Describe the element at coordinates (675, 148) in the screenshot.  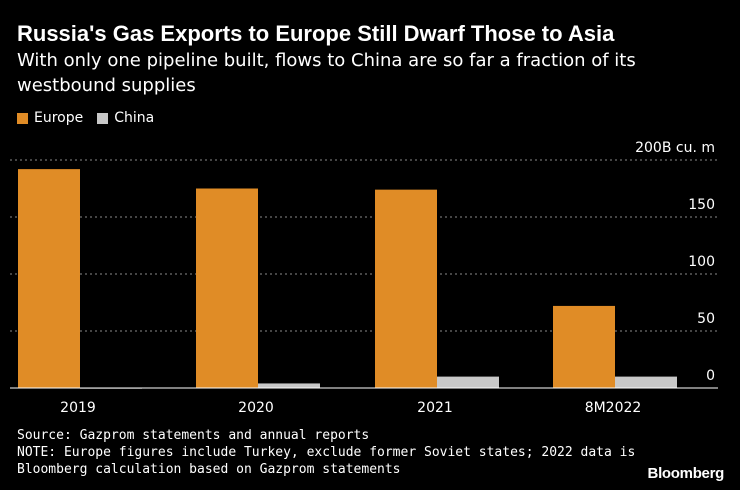
I see `y-tick-label: 200B cu. m` at that location.